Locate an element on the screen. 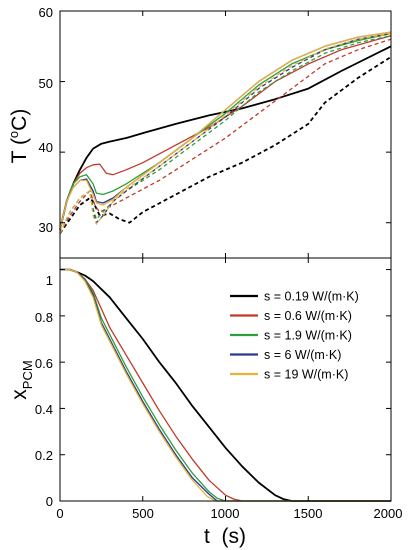 This screenshot has width=416, height=550. top-ylabel-unit: C is located at coordinates (19, 123).